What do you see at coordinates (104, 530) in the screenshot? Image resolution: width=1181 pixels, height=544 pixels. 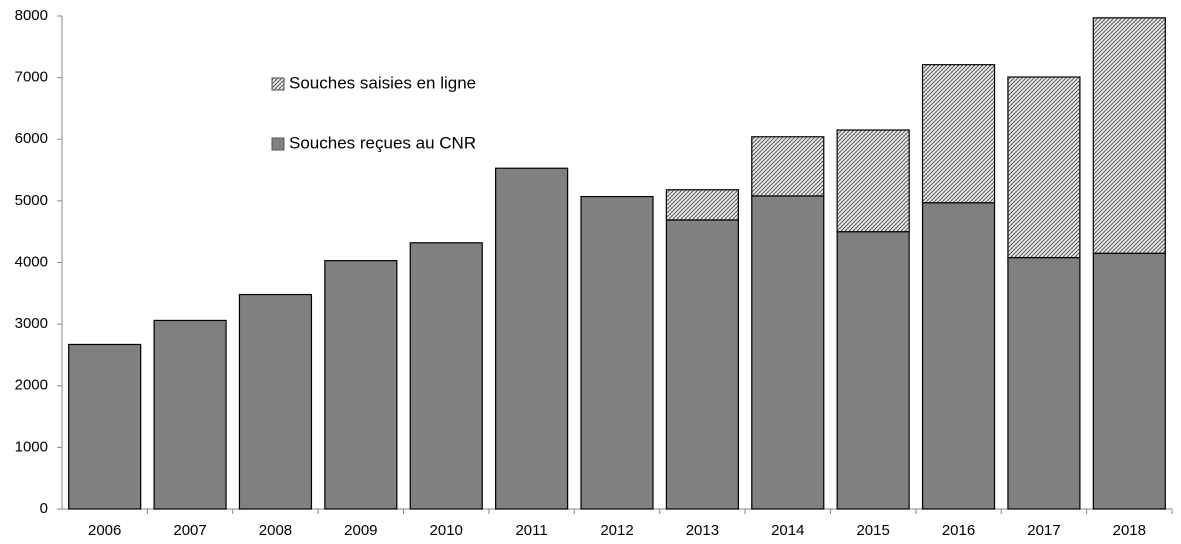 I see `x-tick-label: 2006` at bounding box center [104, 530].